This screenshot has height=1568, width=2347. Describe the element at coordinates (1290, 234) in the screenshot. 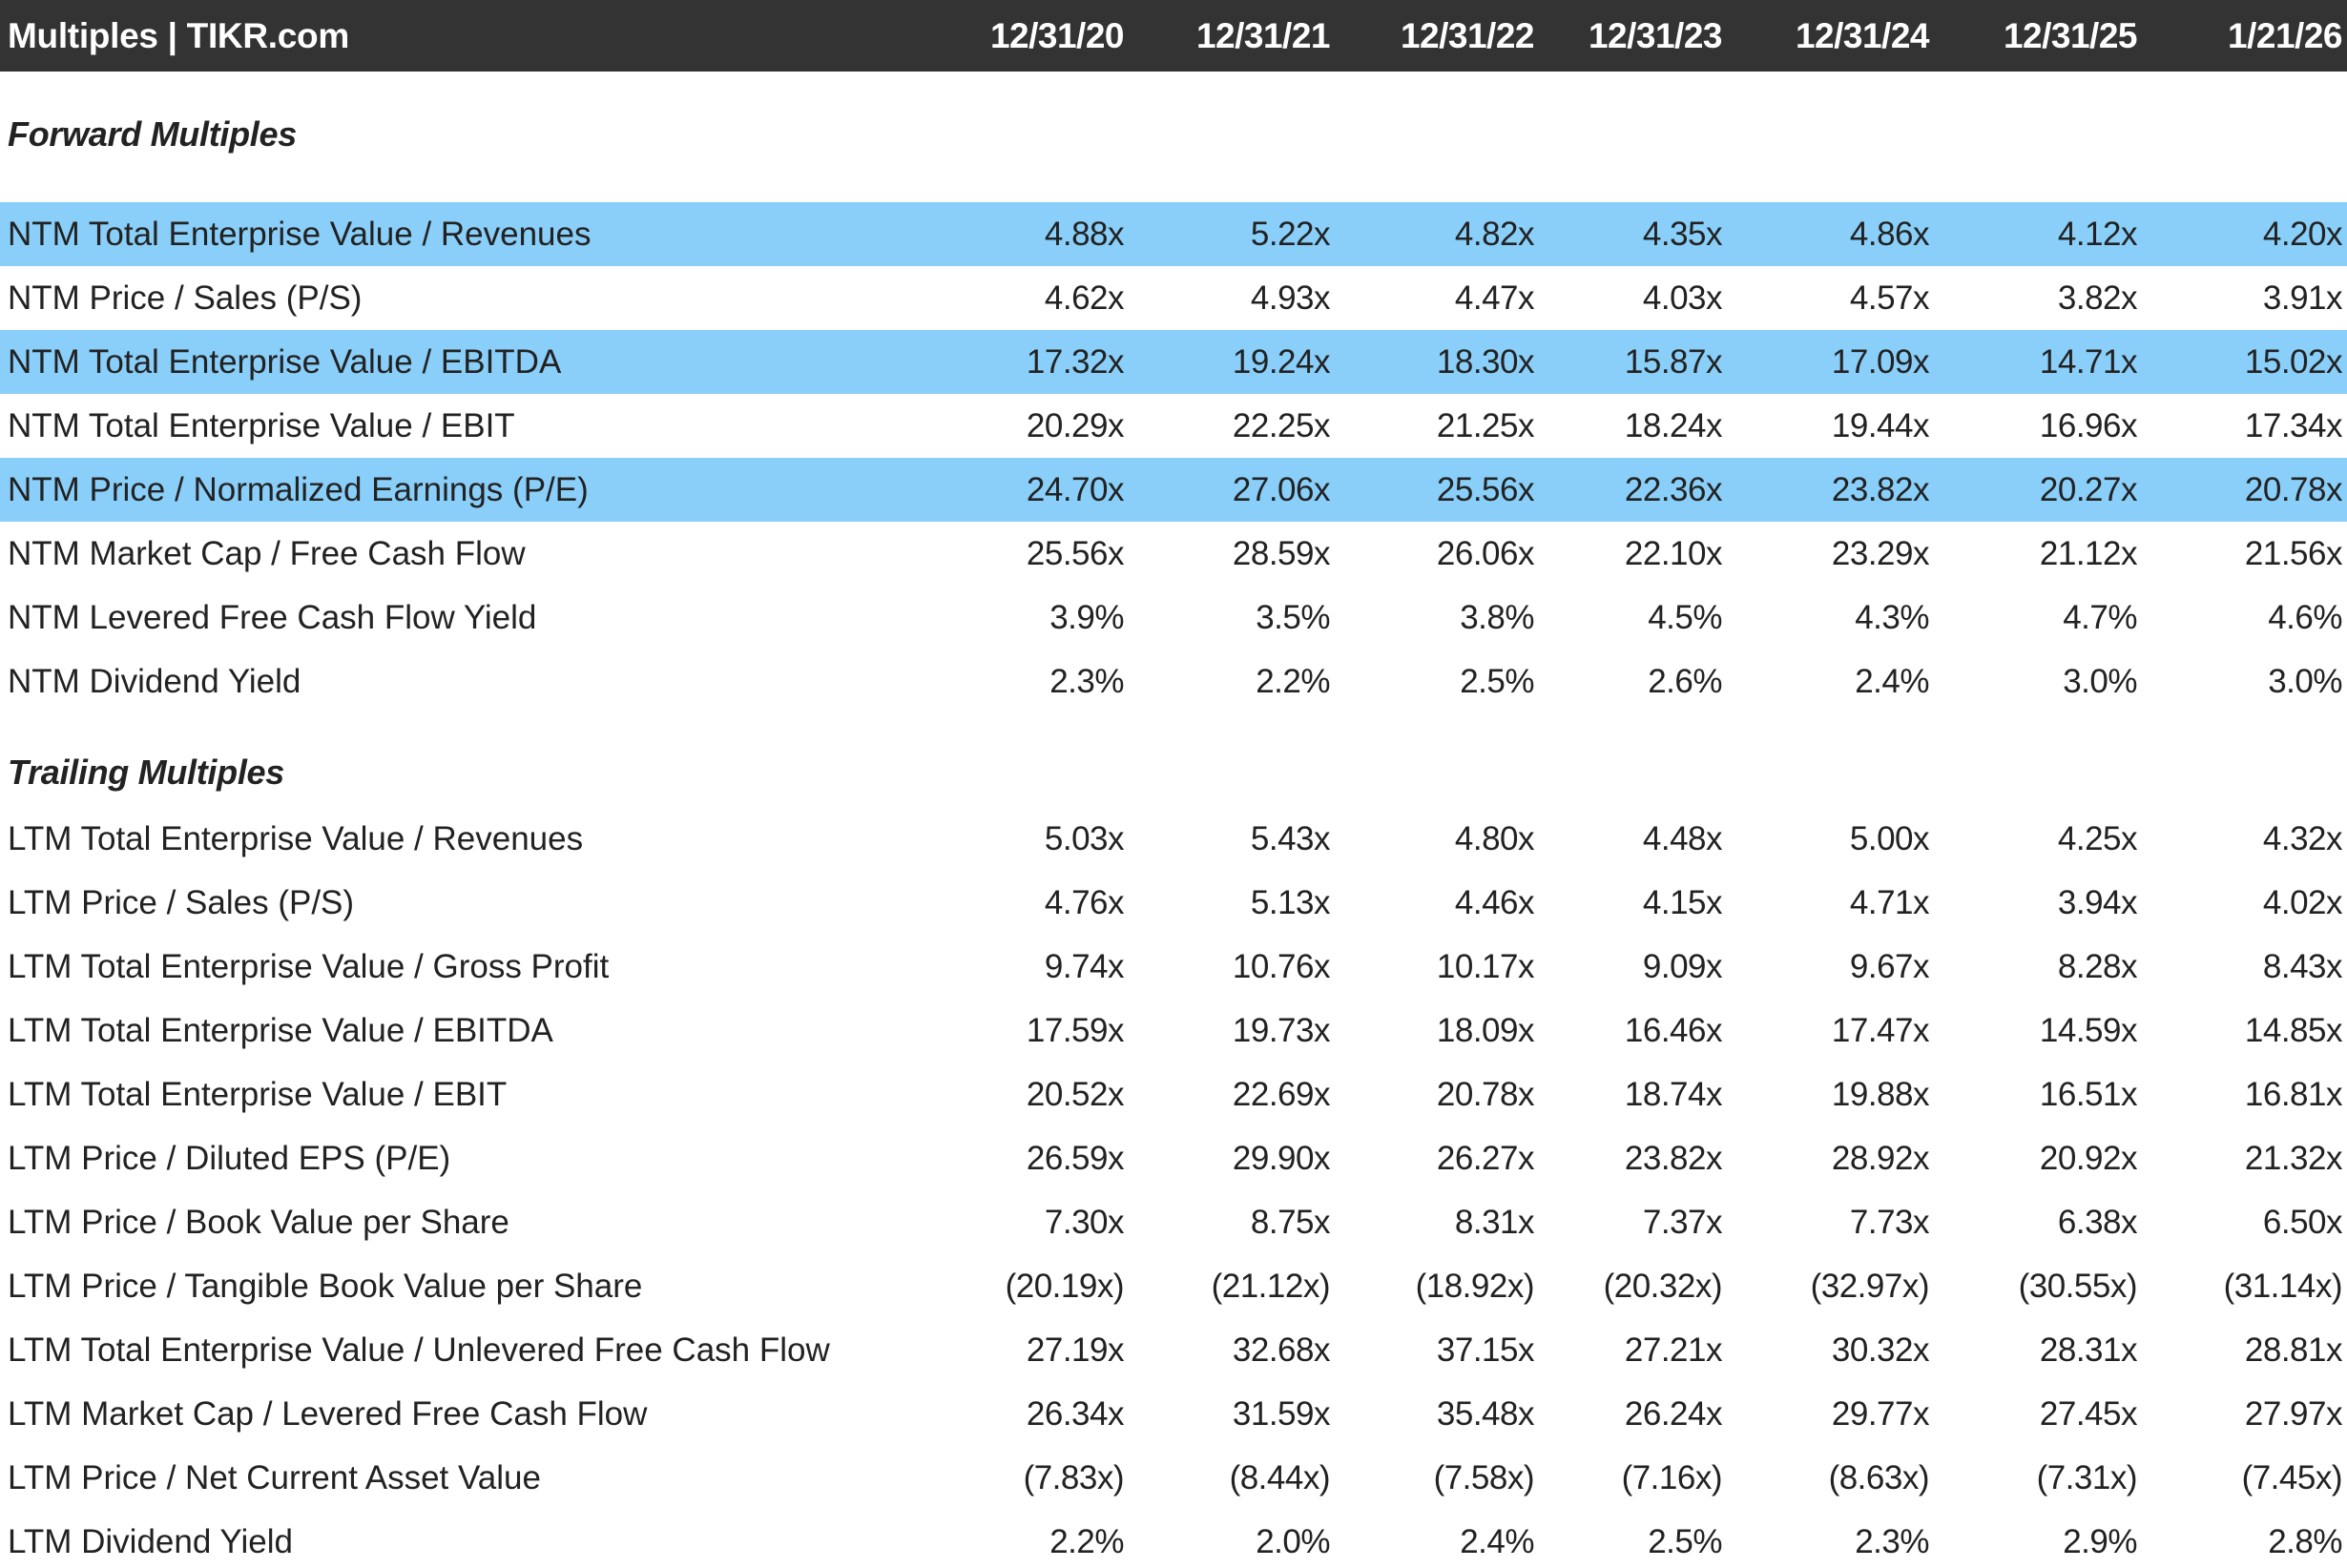

I see `cell-value: 5.22x` at that location.